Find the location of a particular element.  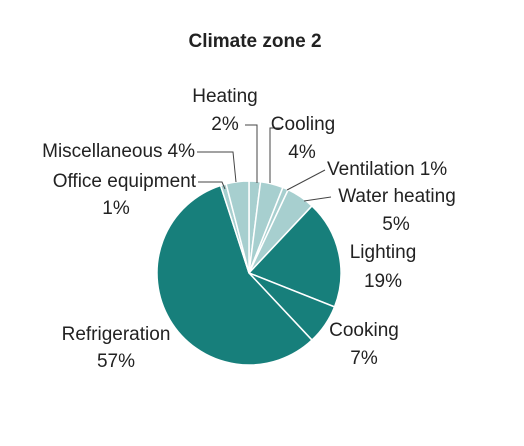

slice-category: Ventilation is located at coordinates (371, 169).